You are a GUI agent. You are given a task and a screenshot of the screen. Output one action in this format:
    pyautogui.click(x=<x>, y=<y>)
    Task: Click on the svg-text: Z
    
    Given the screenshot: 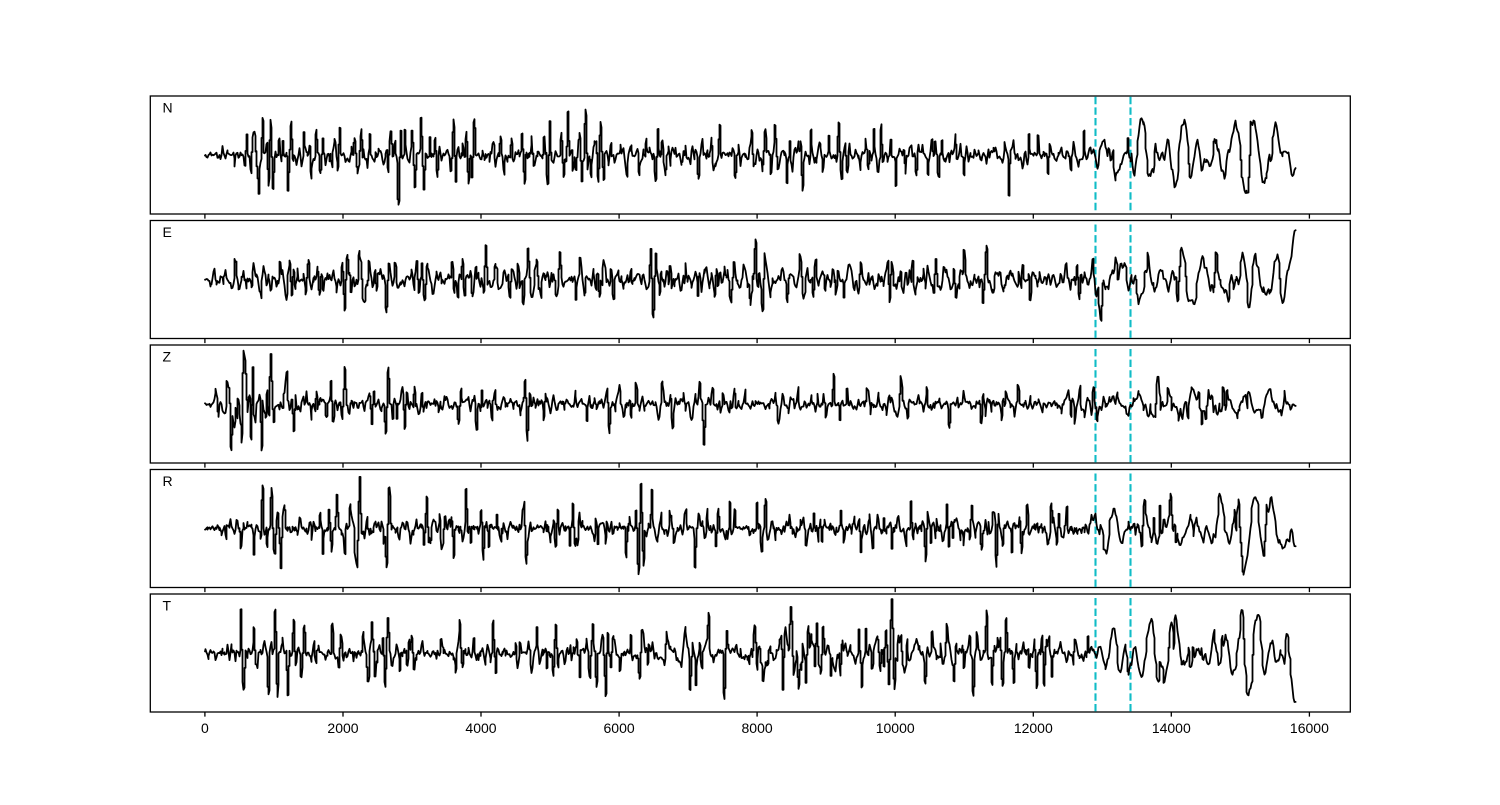 What is the action you would take?
    pyautogui.click(x=167, y=356)
    